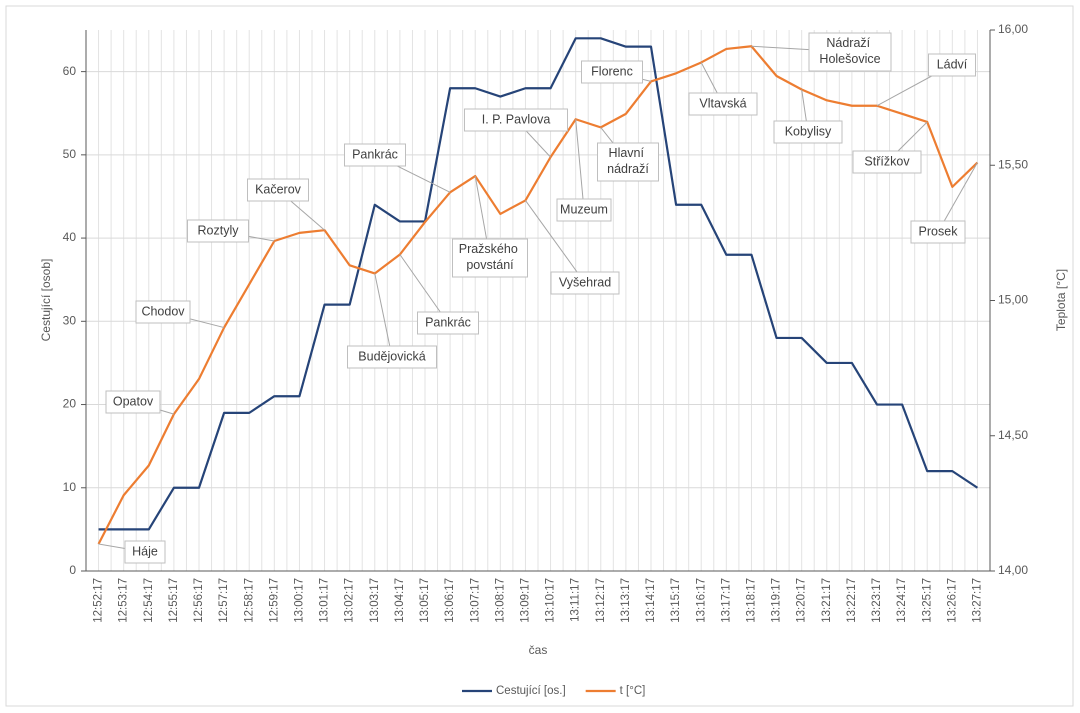 The height and width of the screenshot is (713, 1080). I want to click on annotation-label: Kobylisy, so click(808, 131).